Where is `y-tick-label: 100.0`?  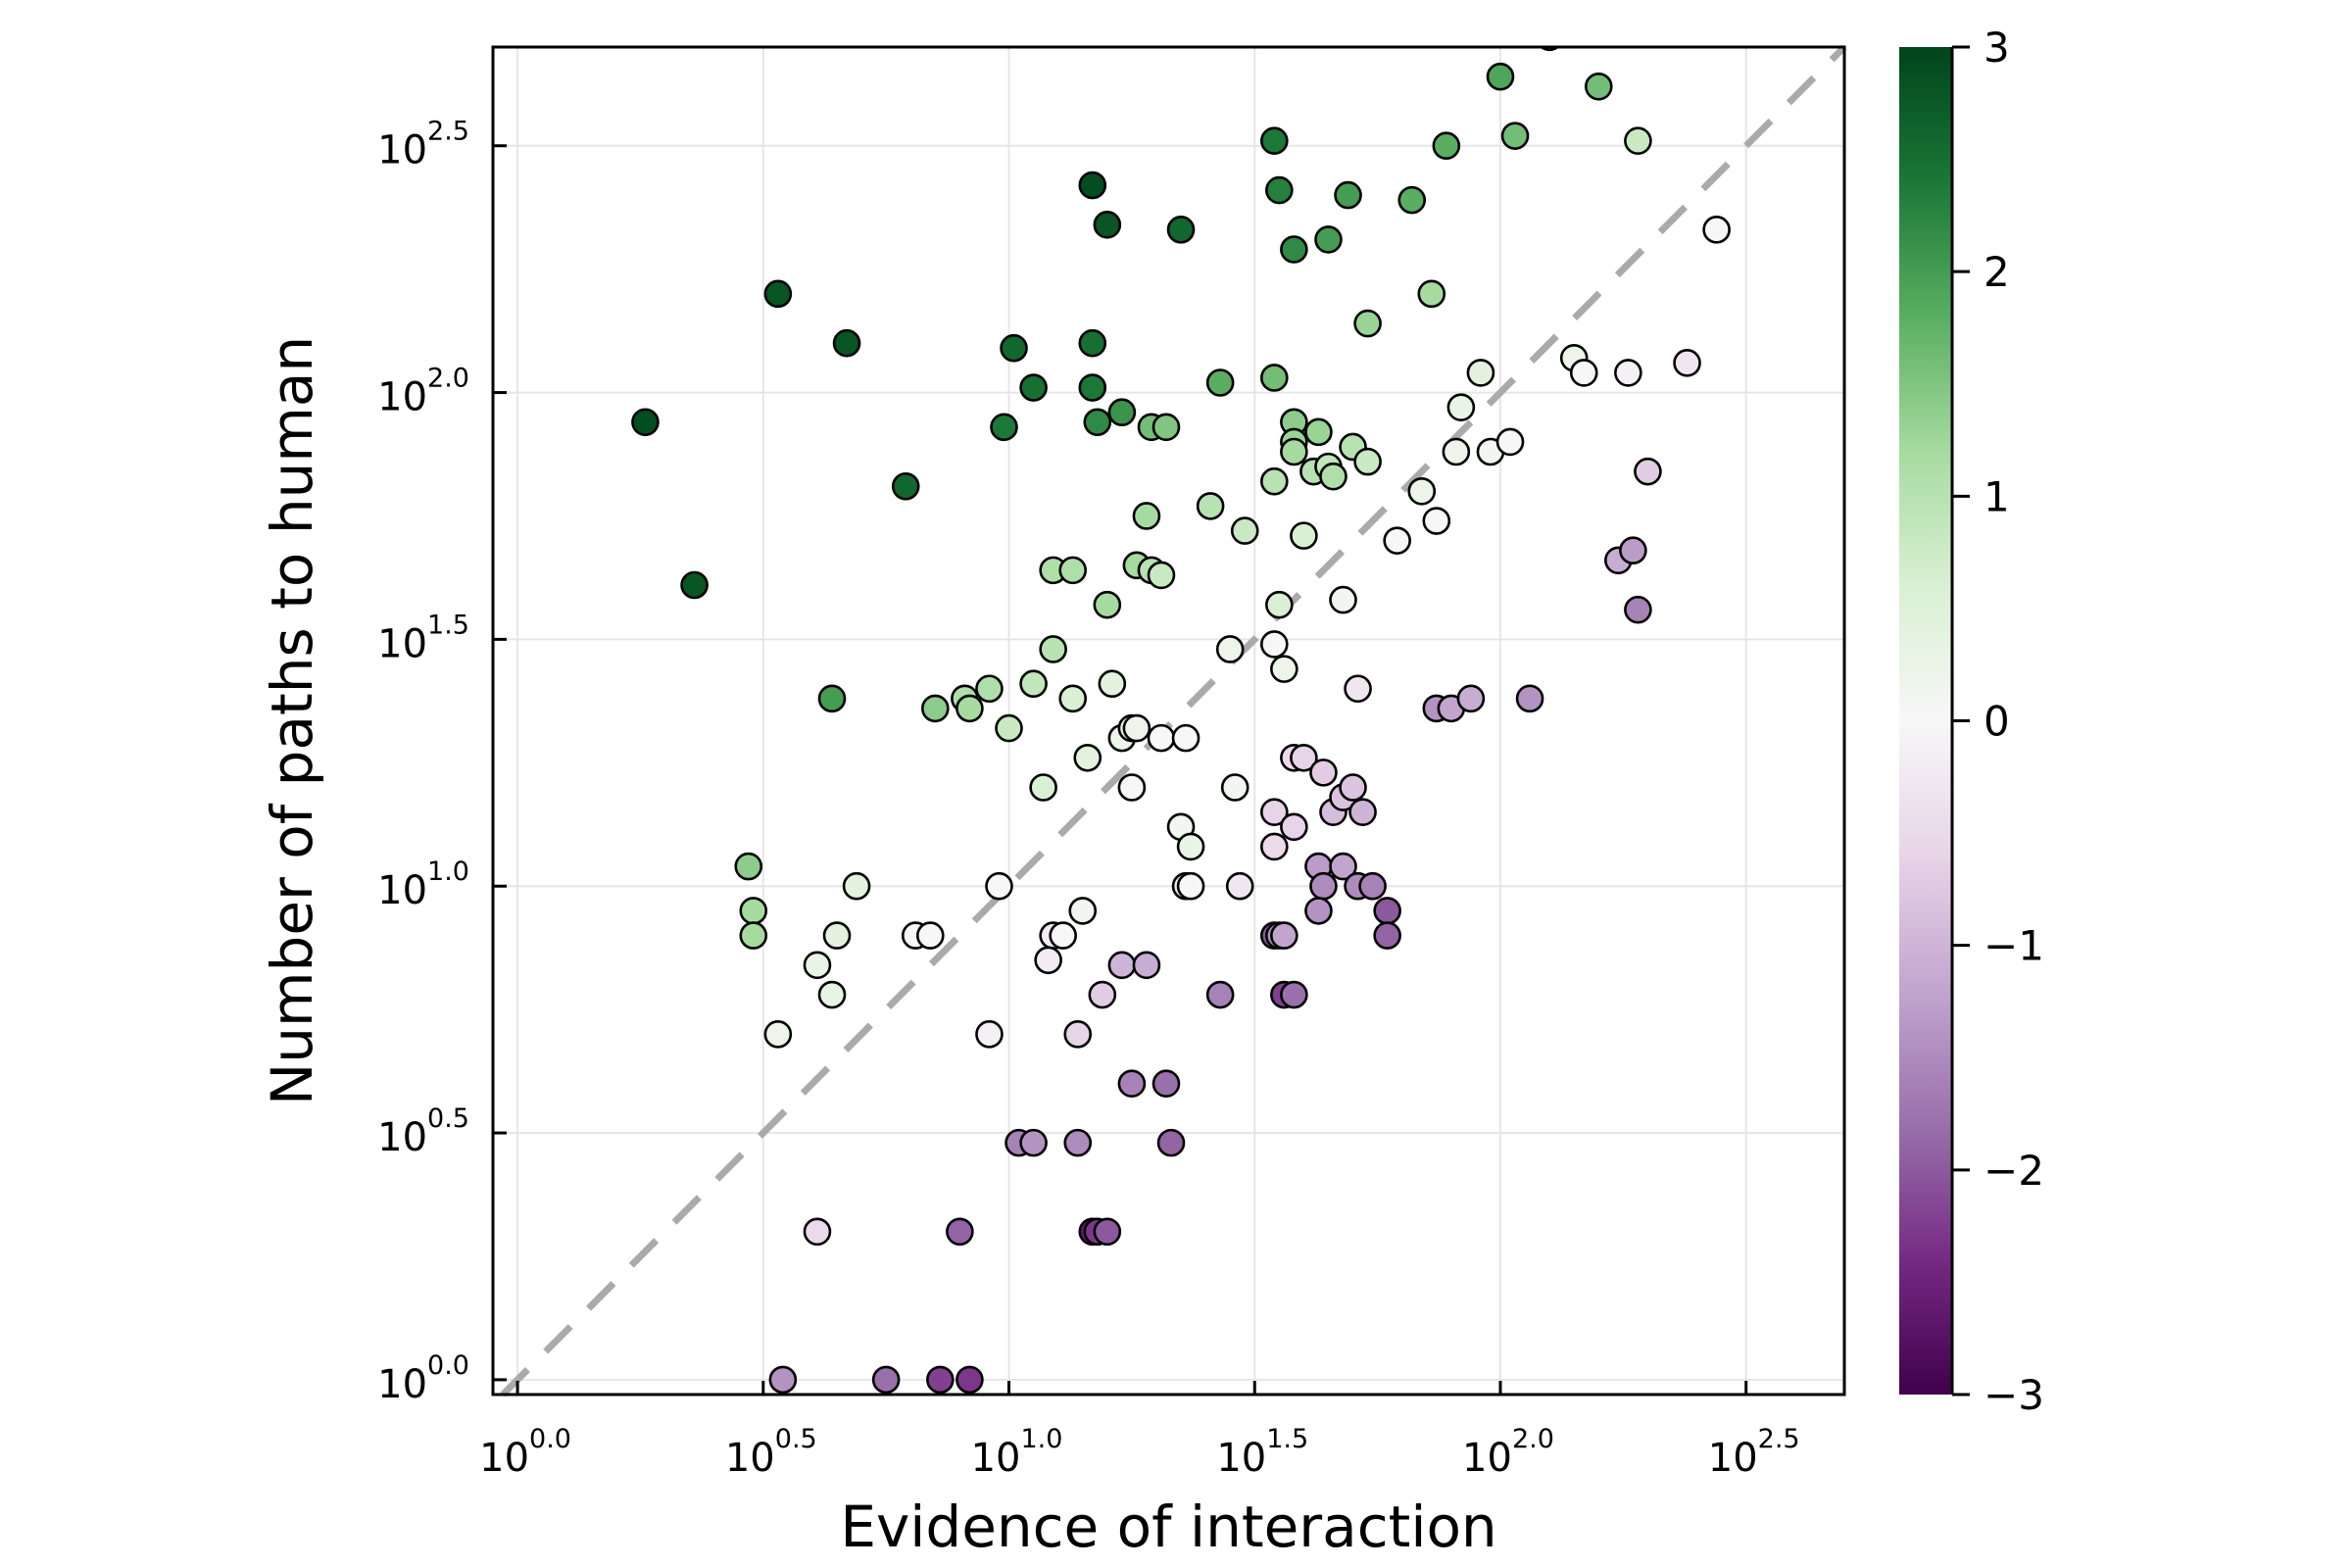 y-tick-label: 100.0 is located at coordinates (423, 1378).